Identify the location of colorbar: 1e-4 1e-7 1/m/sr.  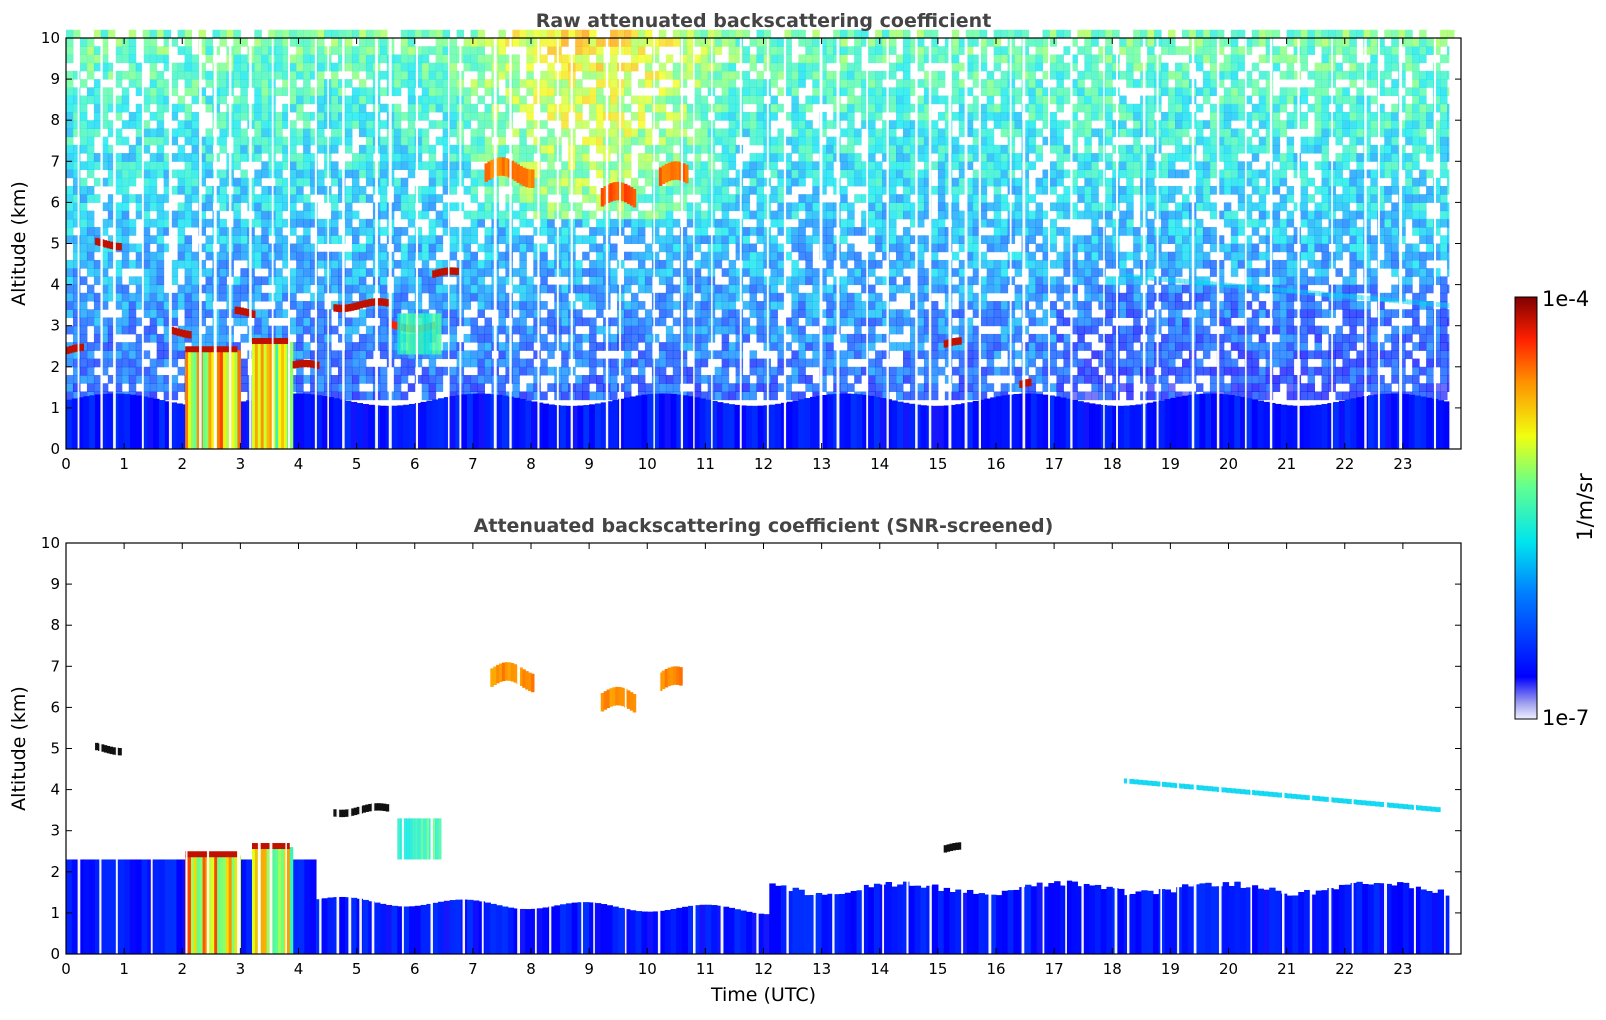
(1555, 508).